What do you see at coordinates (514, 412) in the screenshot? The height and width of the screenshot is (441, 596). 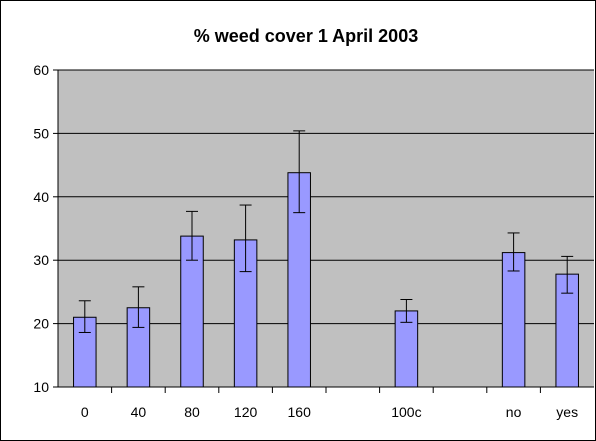 I see `x-tick-label: no` at bounding box center [514, 412].